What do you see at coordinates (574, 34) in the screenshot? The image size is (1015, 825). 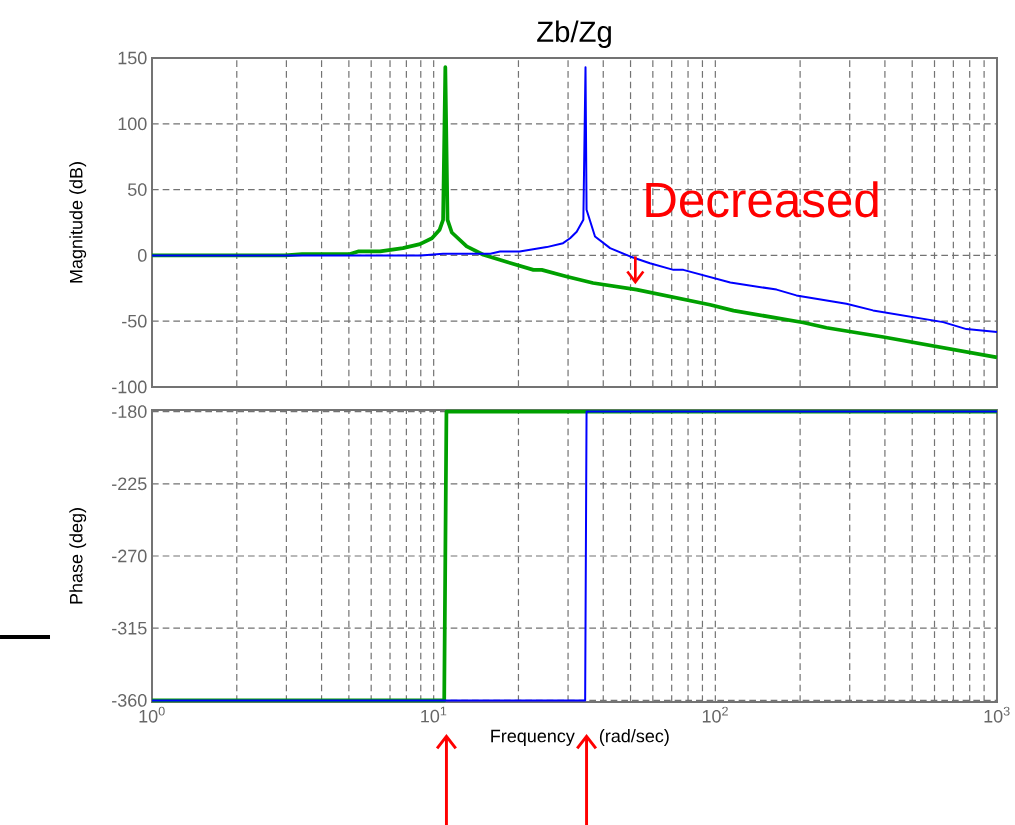 I see `chart-title: Zb/Zg` at bounding box center [574, 34].